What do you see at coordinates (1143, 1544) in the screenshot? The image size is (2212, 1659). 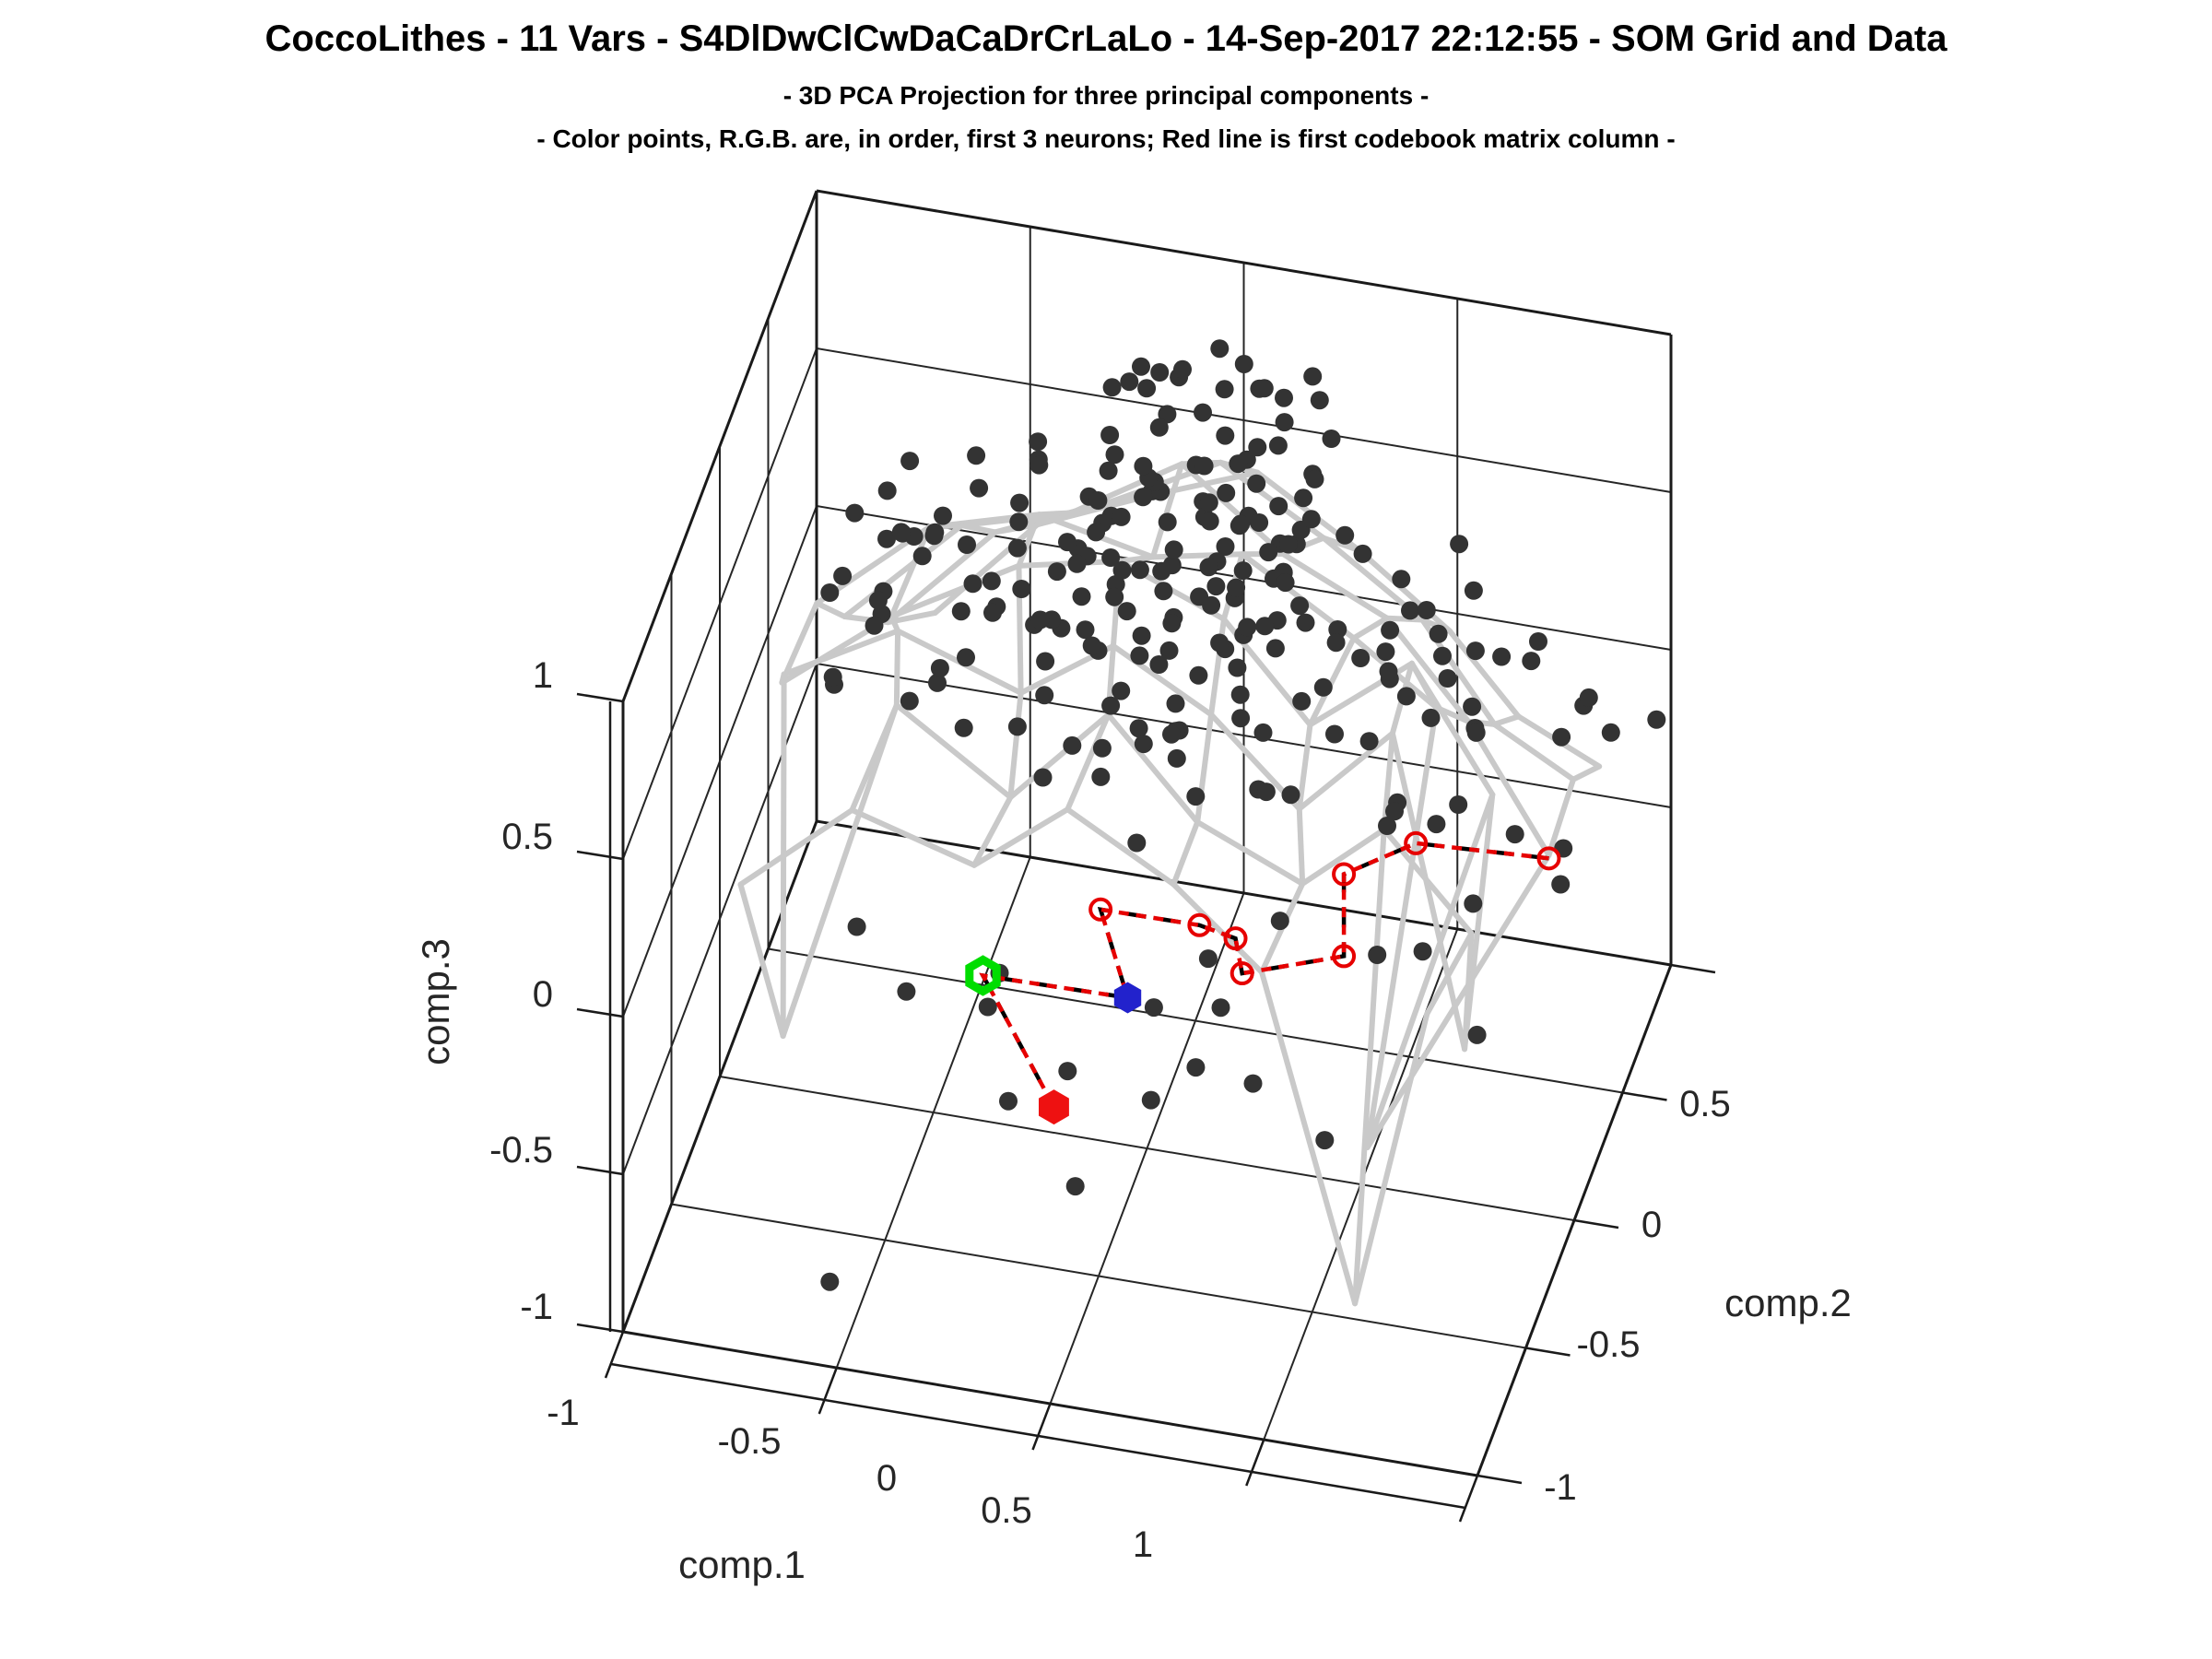 I see `tick-label: 1` at bounding box center [1143, 1544].